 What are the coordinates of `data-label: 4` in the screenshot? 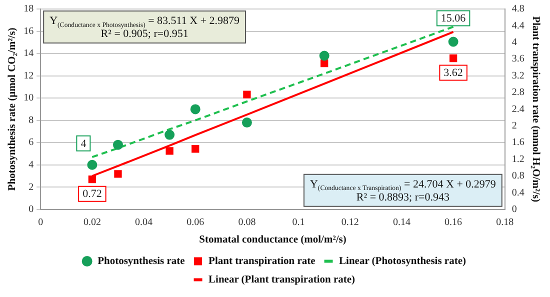 It's located at (83, 144).